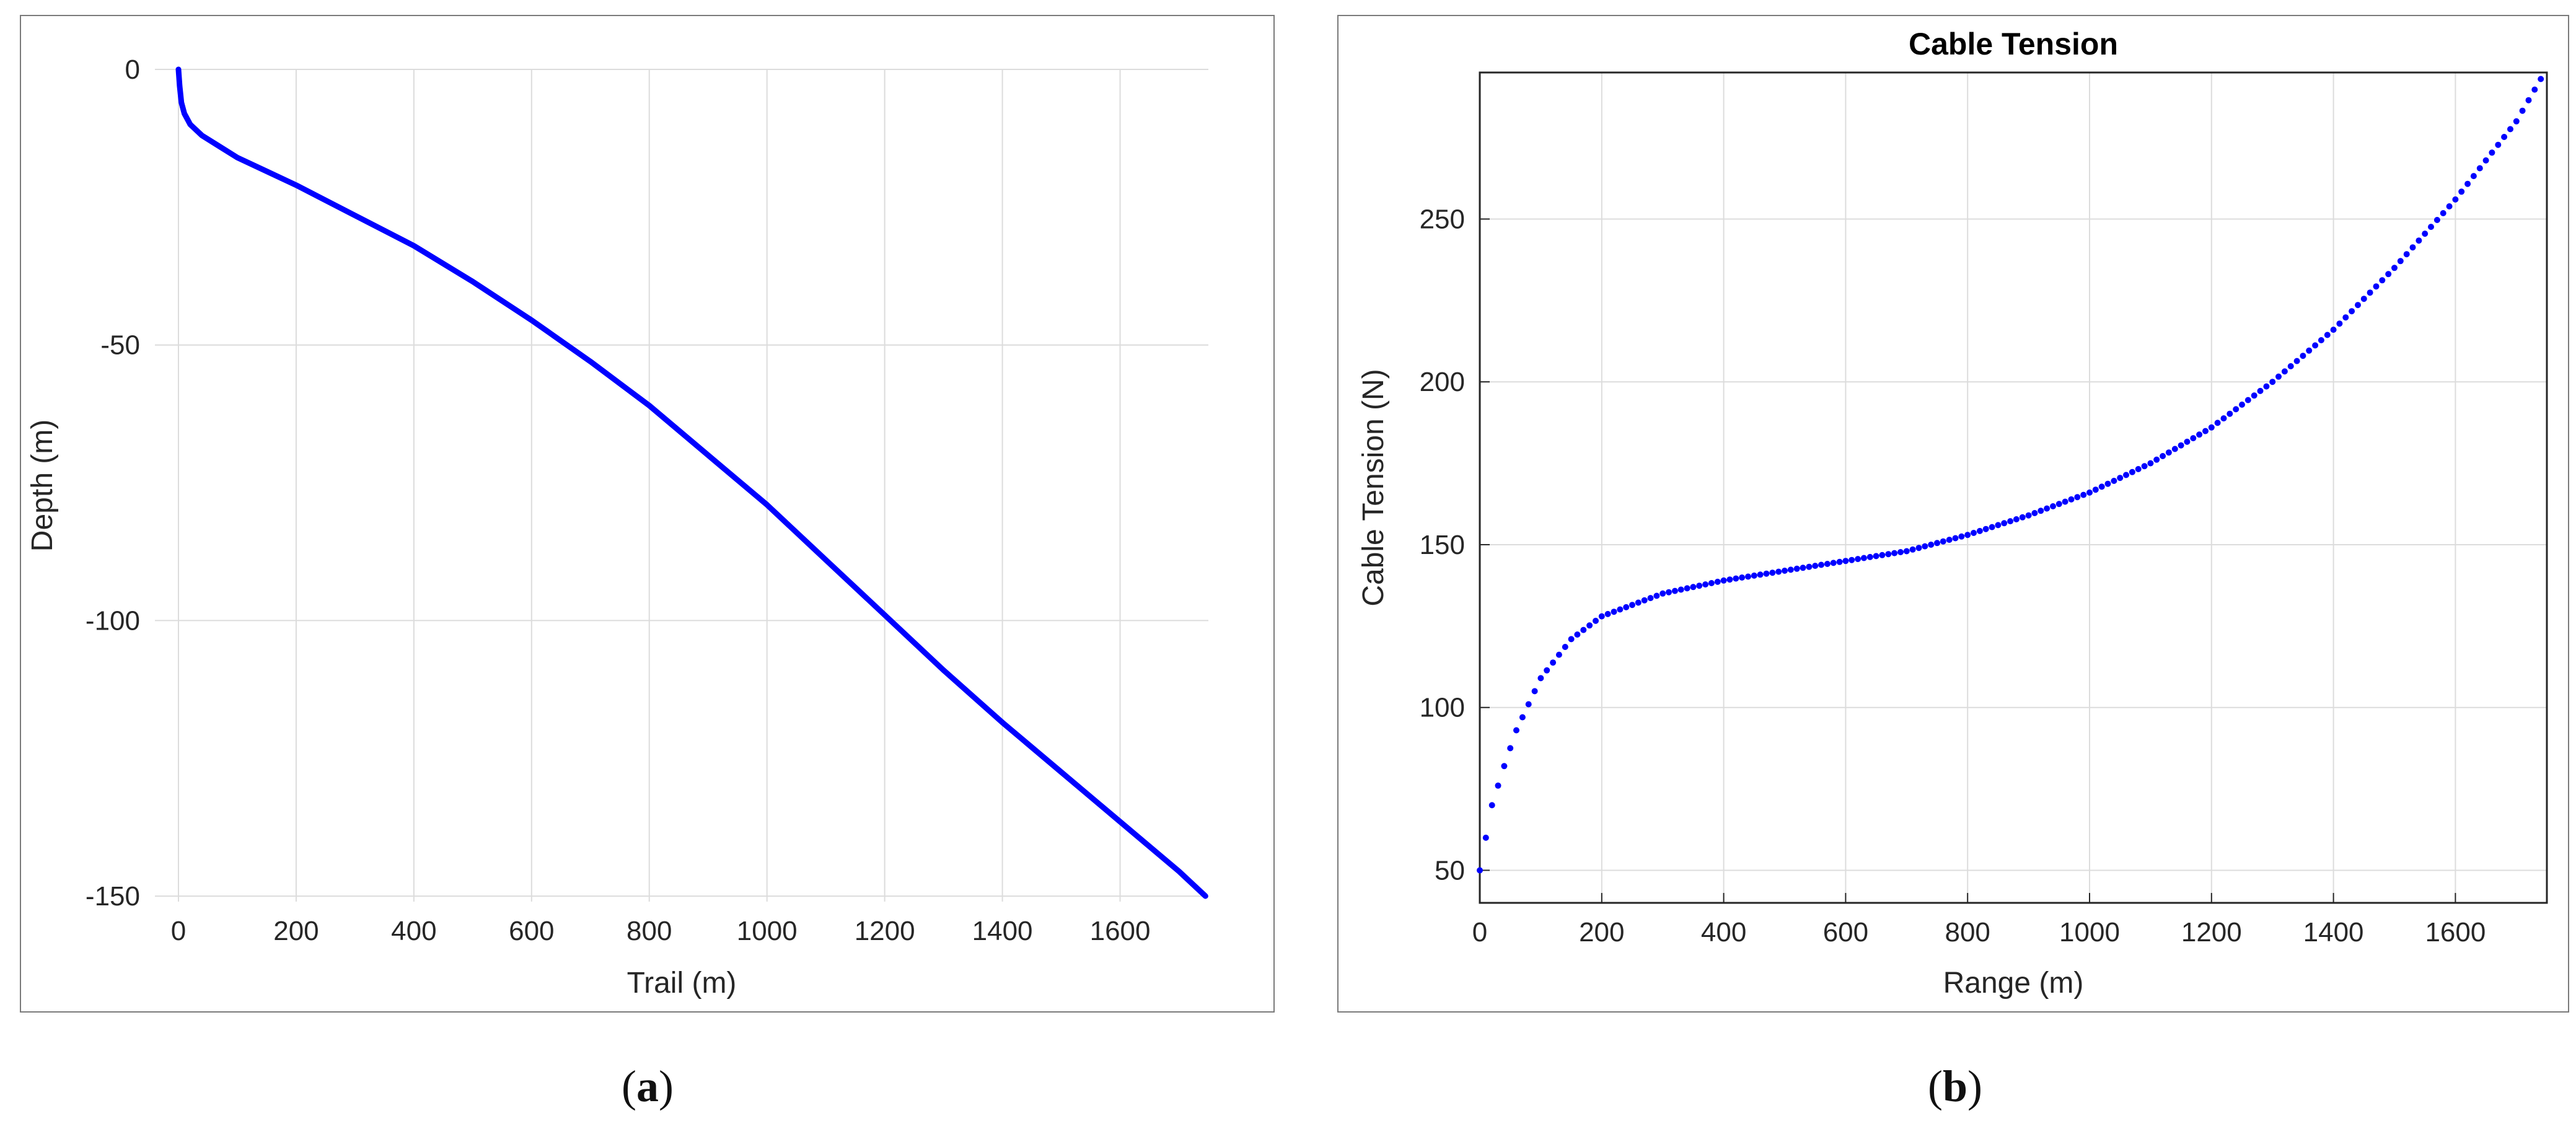 The image size is (2576, 1134). What do you see at coordinates (113, 620) in the screenshot?
I see `y-tick-label: -100` at bounding box center [113, 620].